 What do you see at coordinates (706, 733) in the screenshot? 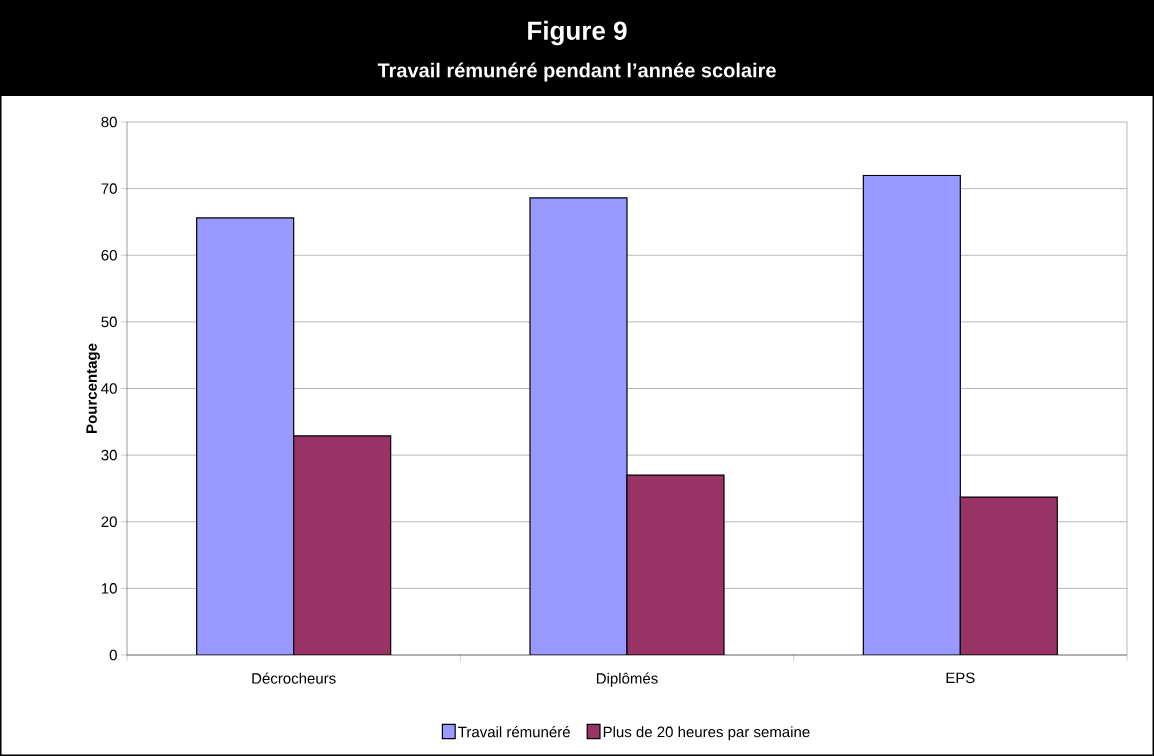
I see `legend-label: Plus de 20 heures par semaine` at bounding box center [706, 733].